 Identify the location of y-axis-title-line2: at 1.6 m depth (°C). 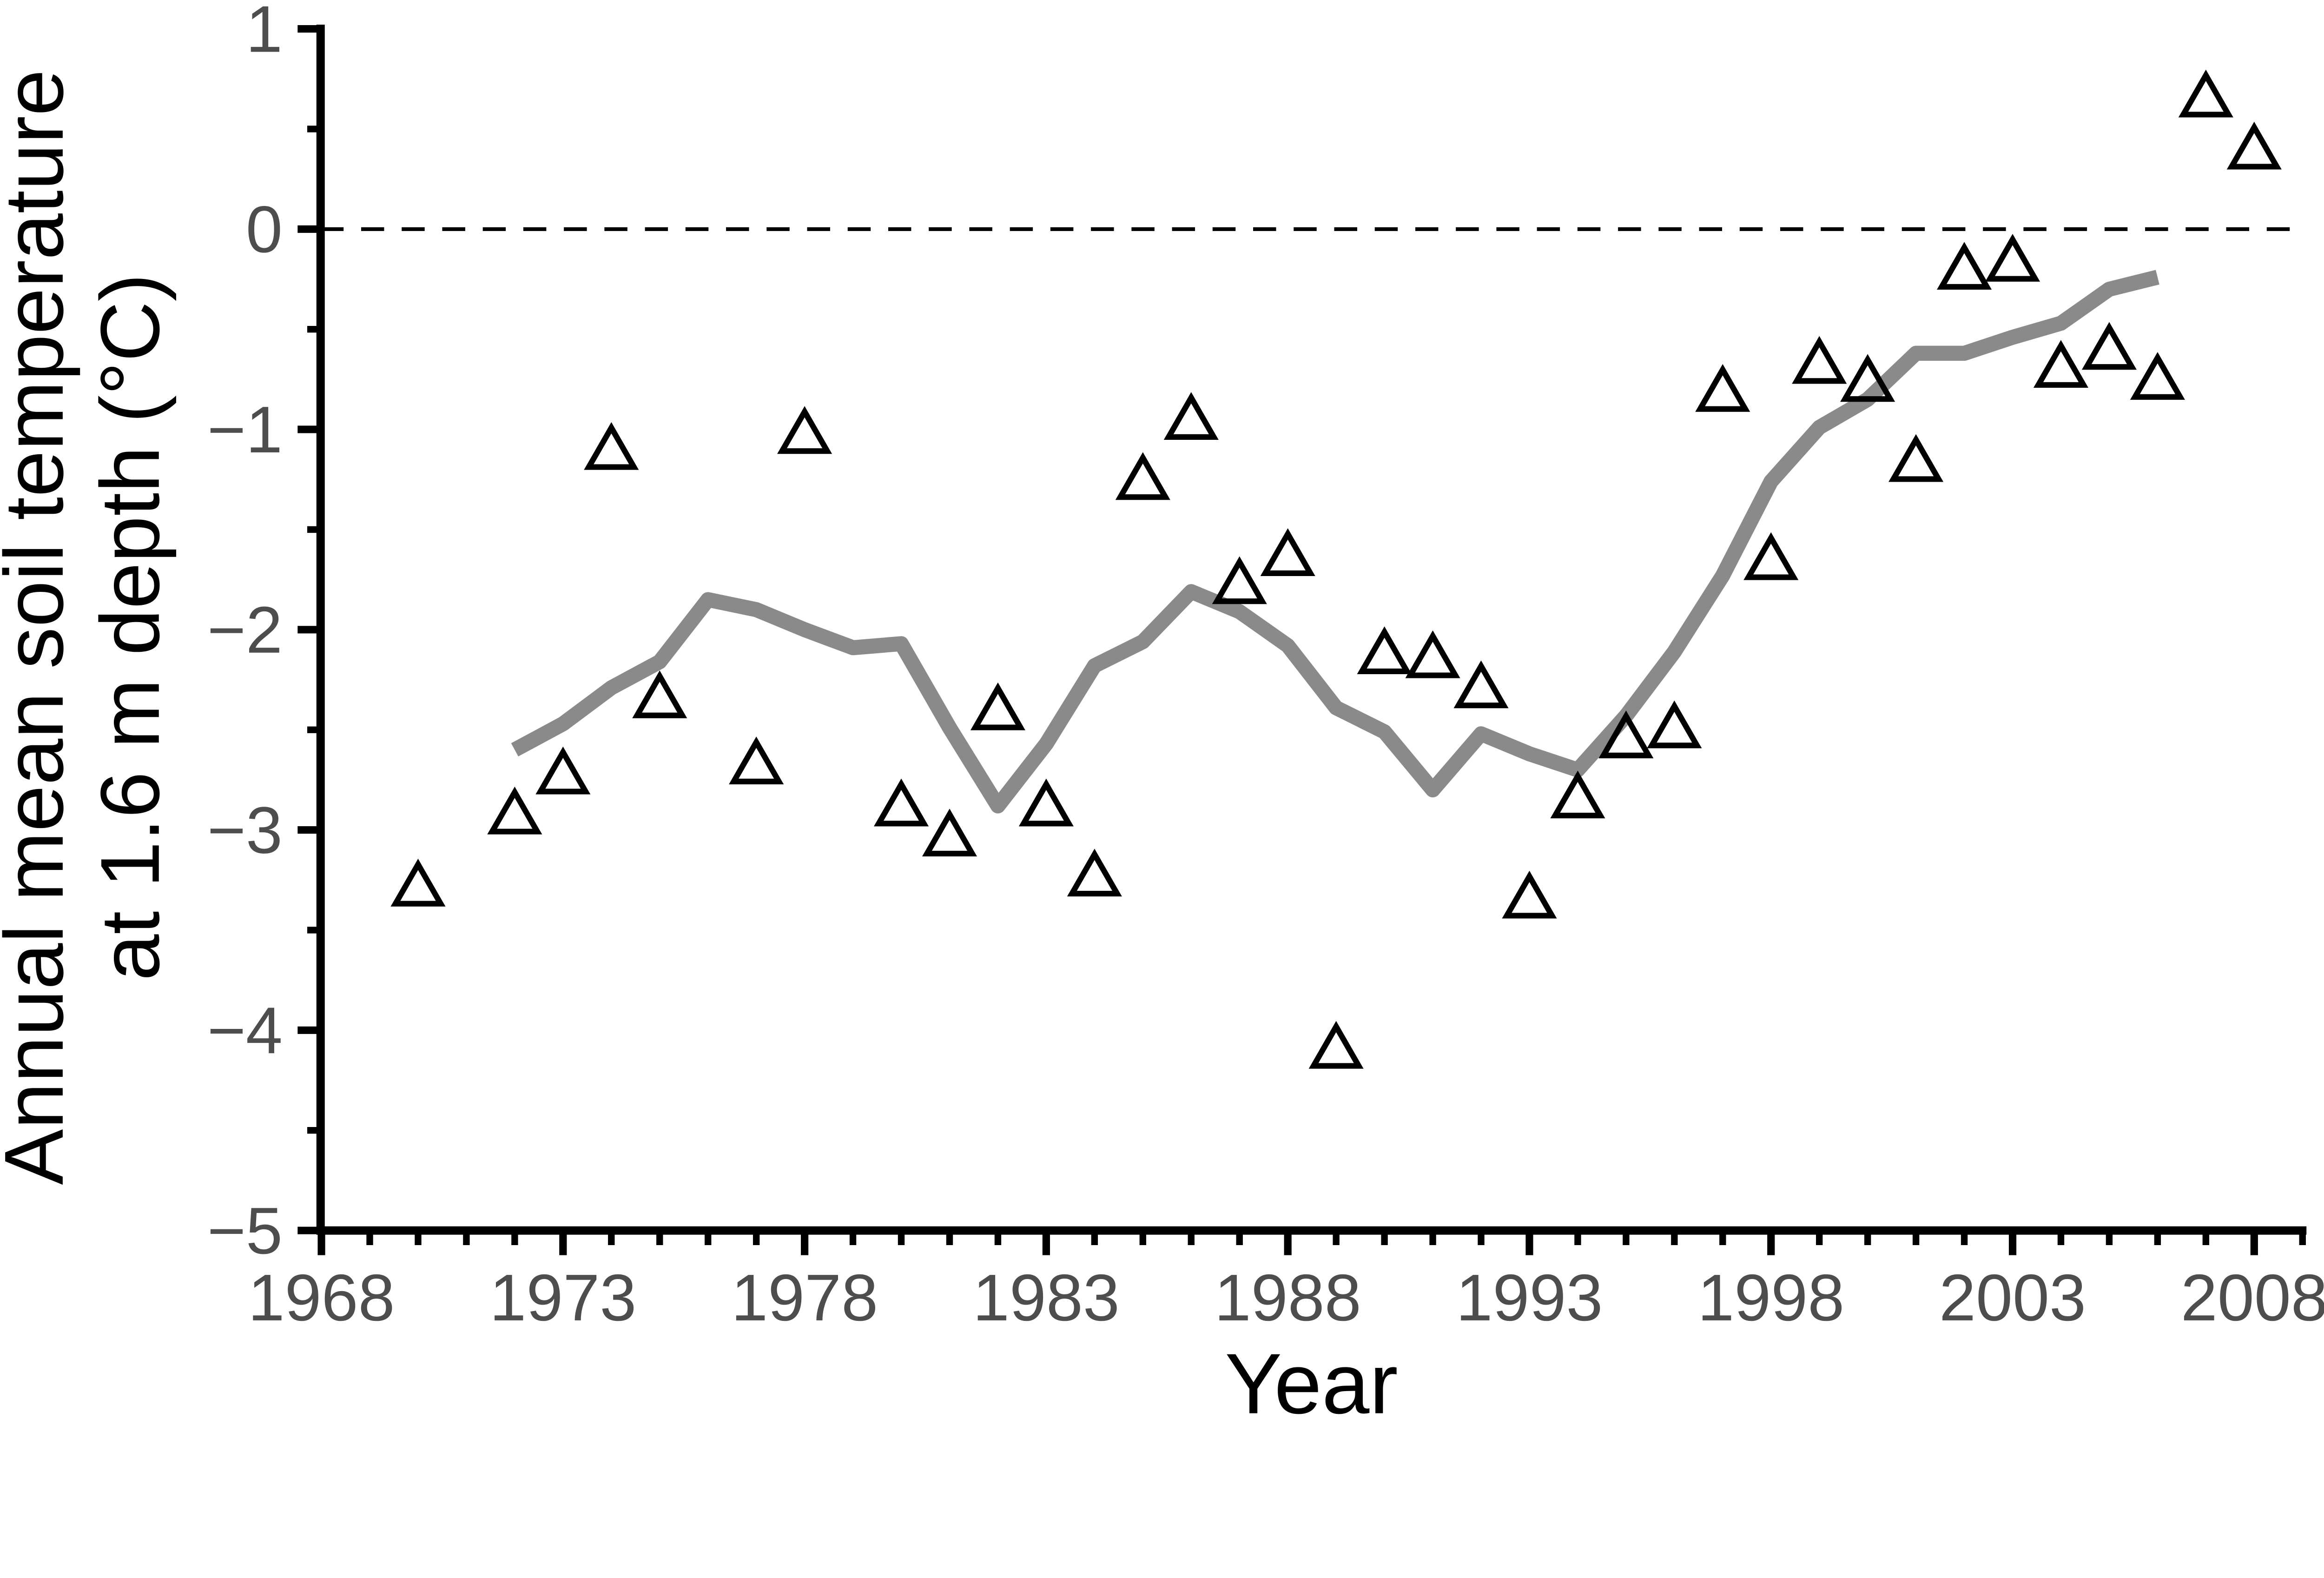
(130, 627).